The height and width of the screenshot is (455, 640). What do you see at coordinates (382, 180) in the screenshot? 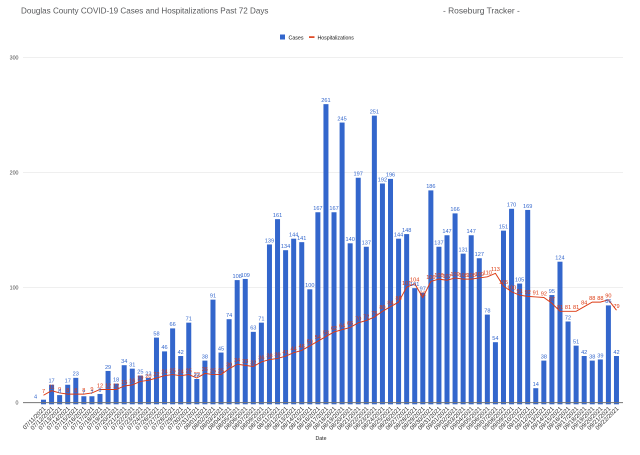
I see `svg-text: 192` at bounding box center [382, 180].